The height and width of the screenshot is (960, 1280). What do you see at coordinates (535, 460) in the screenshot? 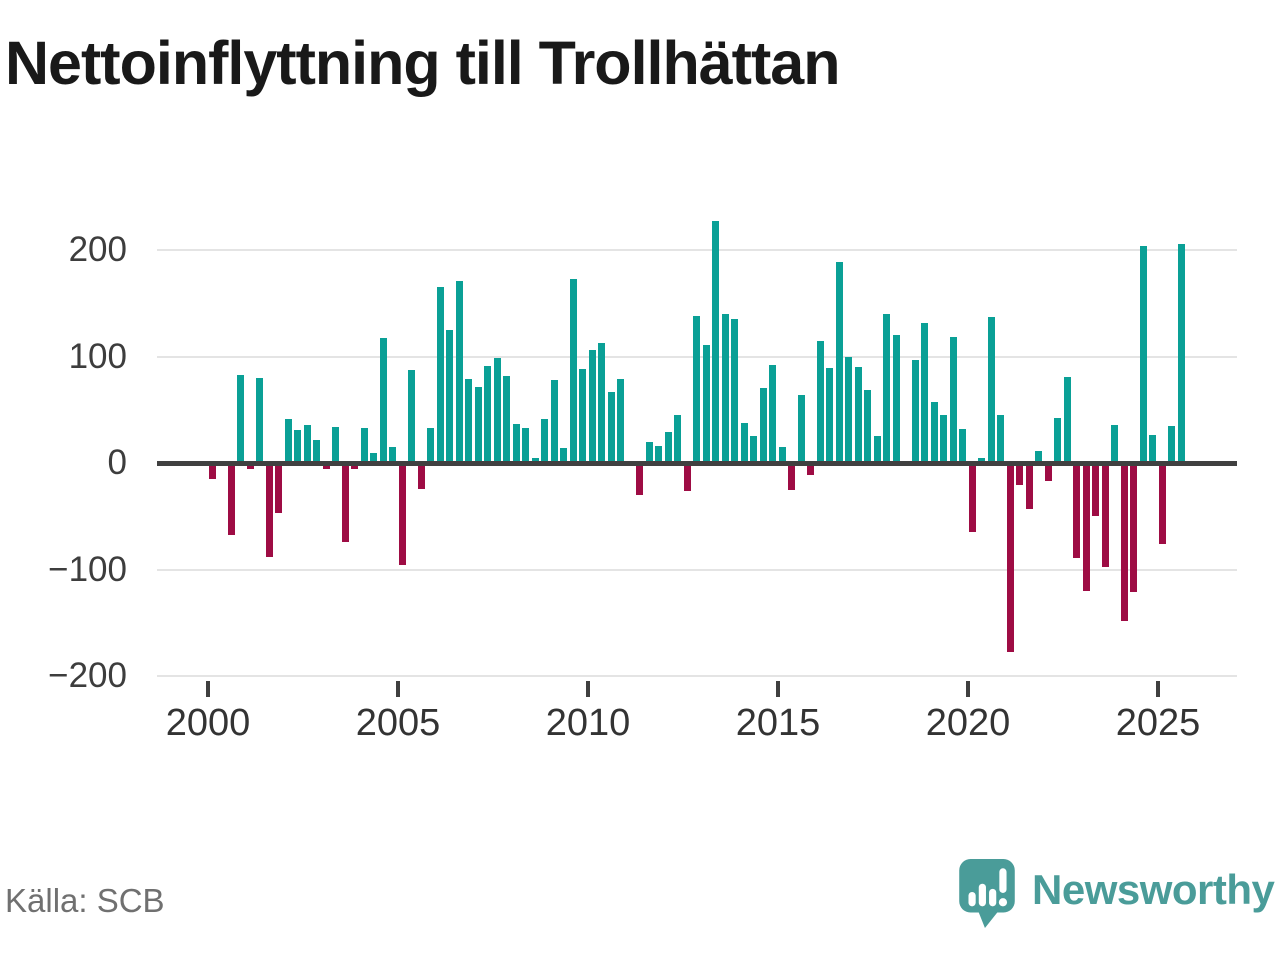
I see `bar-2008-Q3` at bounding box center [535, 460].